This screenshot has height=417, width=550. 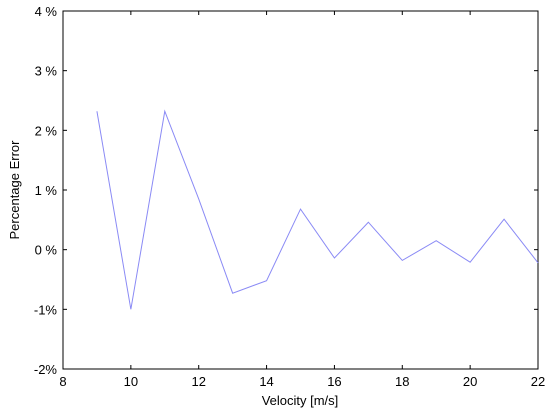 I want to click on x-tick-label: 18, so click(x=402, y=381).